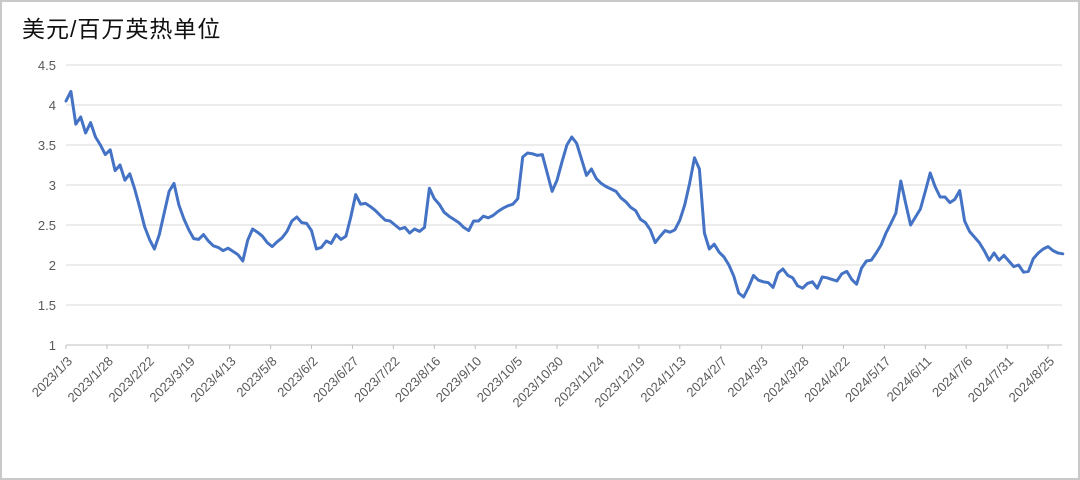 Image resolution: width=1080 pixels, height=480 pixels. Describe the element at coordinates (1032, 380) in the screenshot. I see `x-tick-label: 2024/8/25` at that location.